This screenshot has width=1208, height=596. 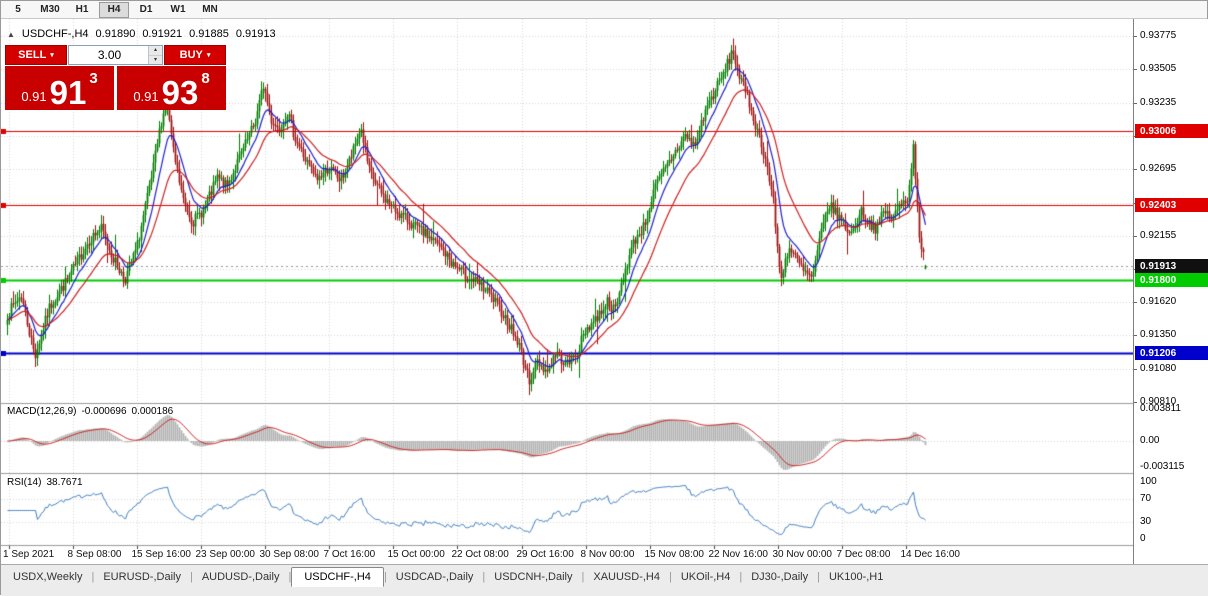 What do you see at coordinates (64, 482) in the screenshot?
I see `rsi-value: 38.7671` at bounding box center [64, 482].